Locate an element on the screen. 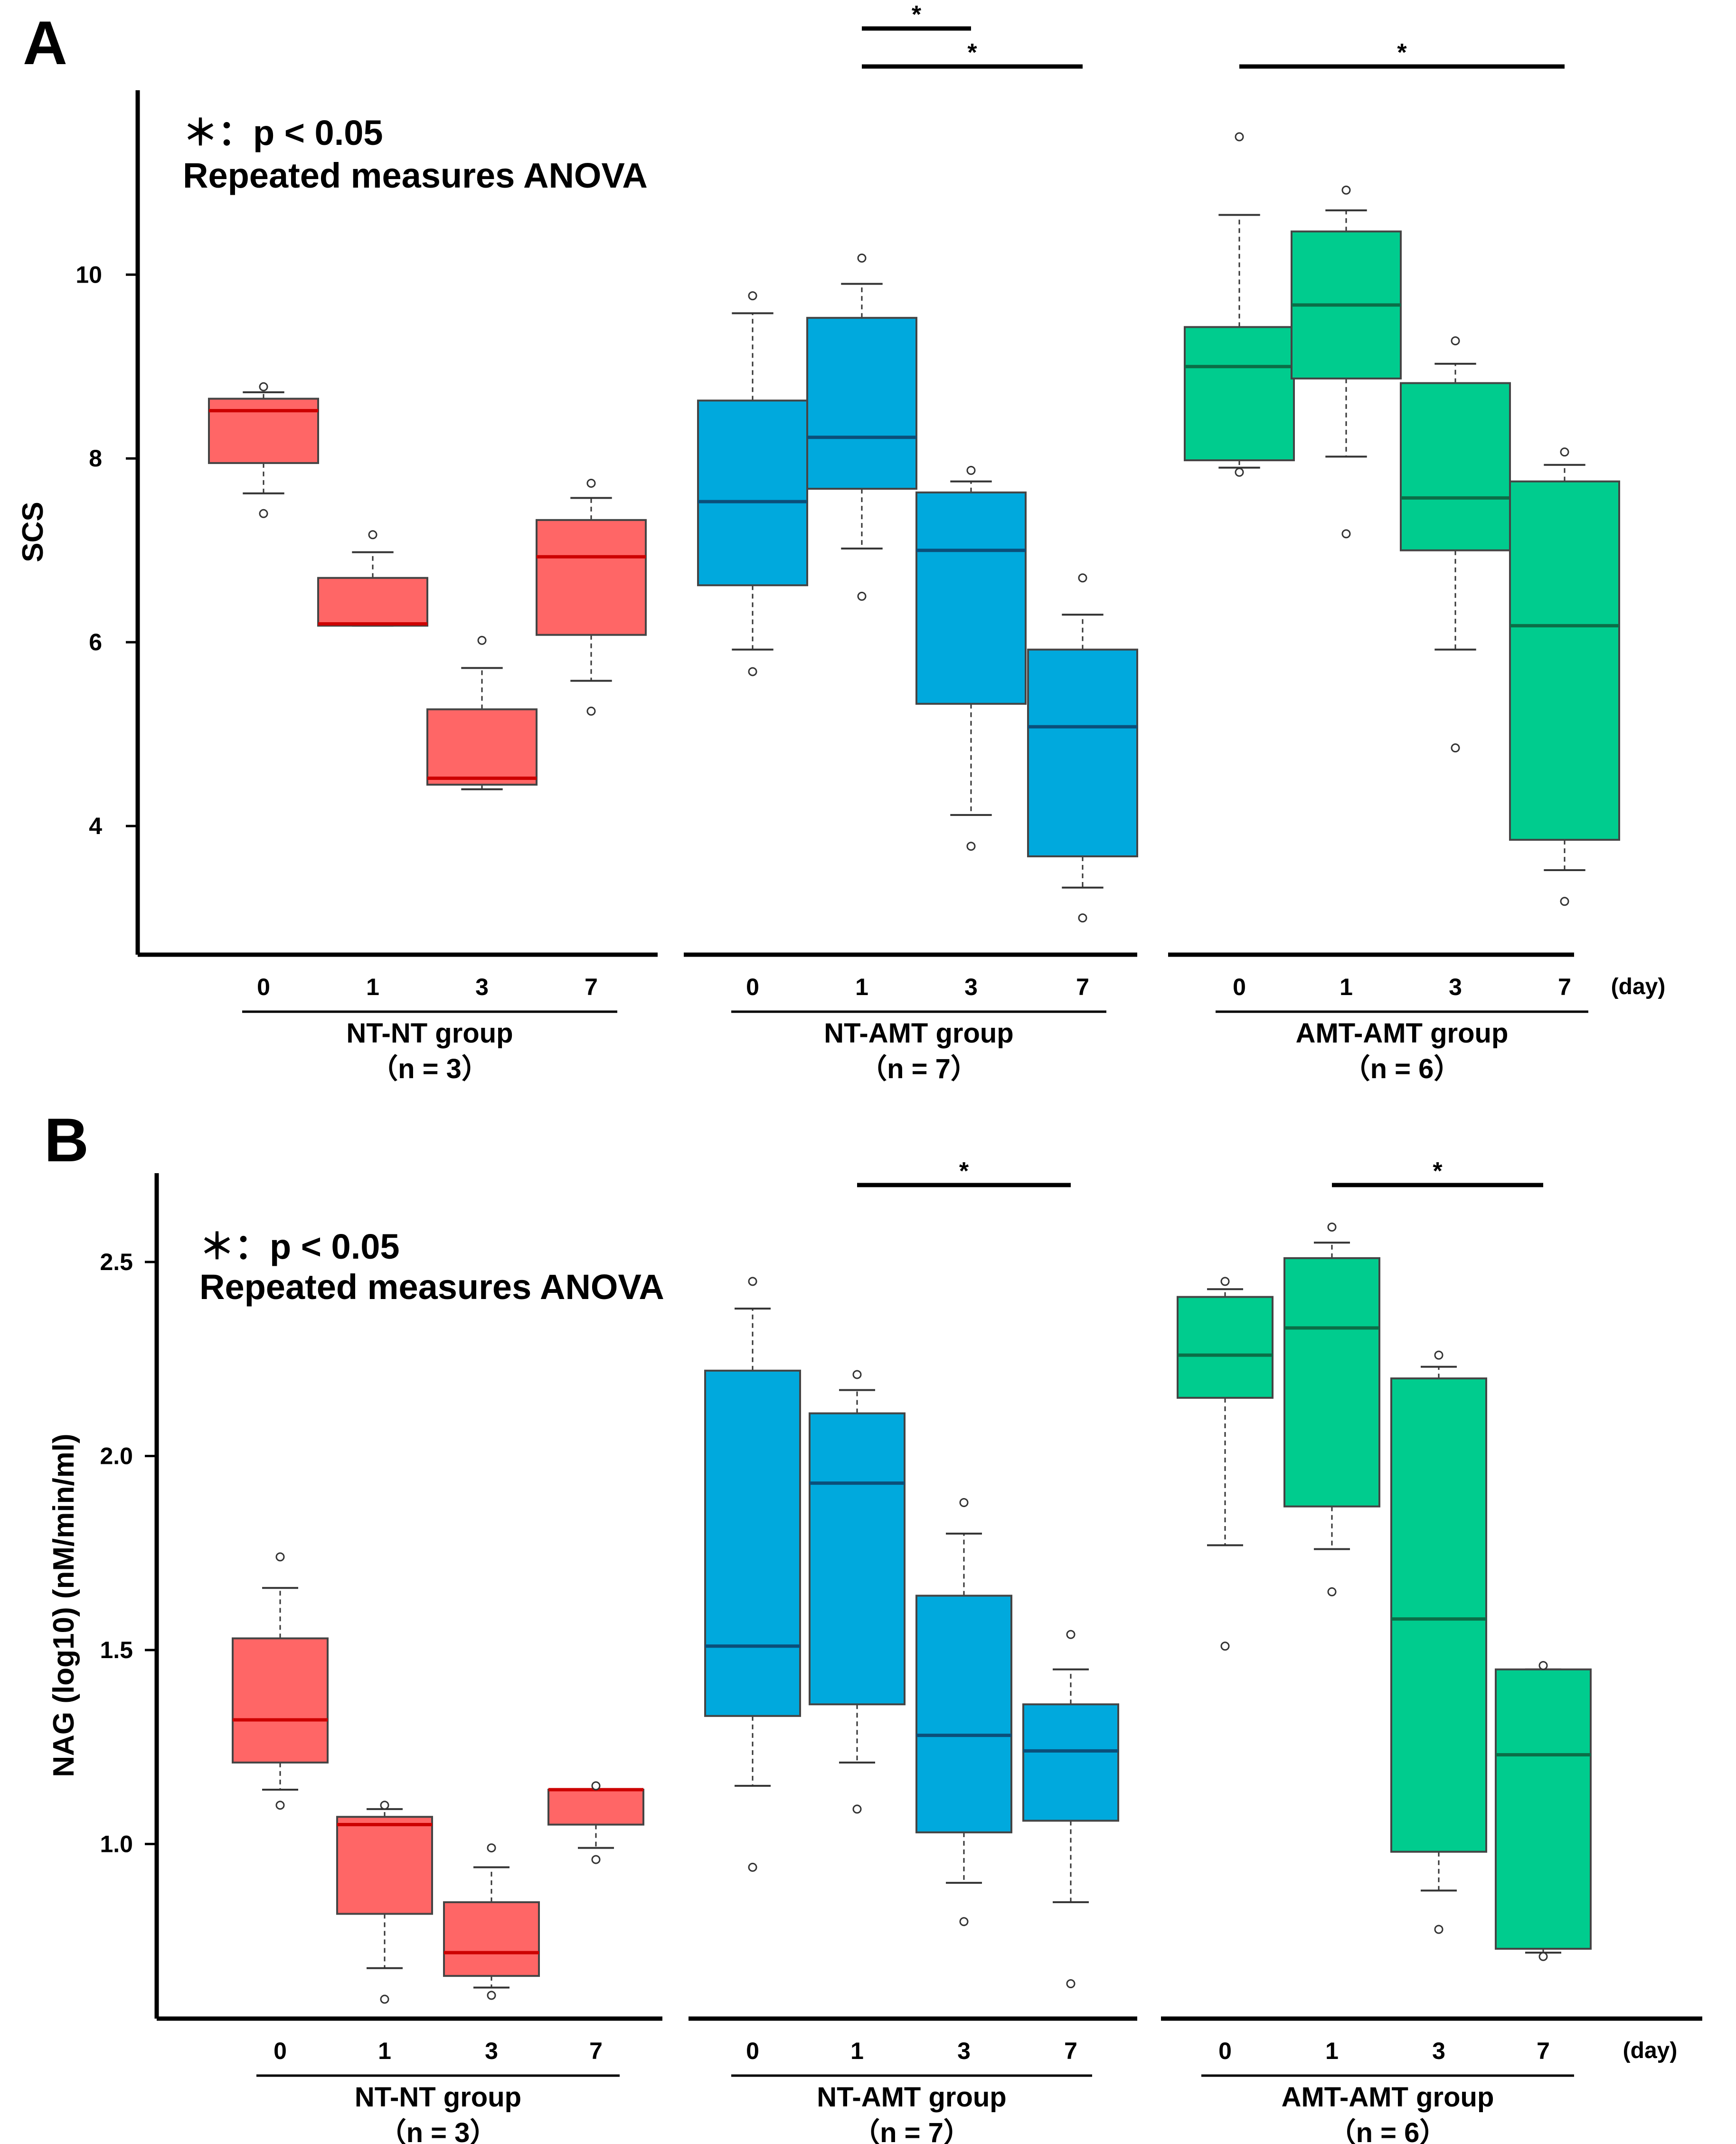  panel-letter: B is located at coordinates (66, 1140).